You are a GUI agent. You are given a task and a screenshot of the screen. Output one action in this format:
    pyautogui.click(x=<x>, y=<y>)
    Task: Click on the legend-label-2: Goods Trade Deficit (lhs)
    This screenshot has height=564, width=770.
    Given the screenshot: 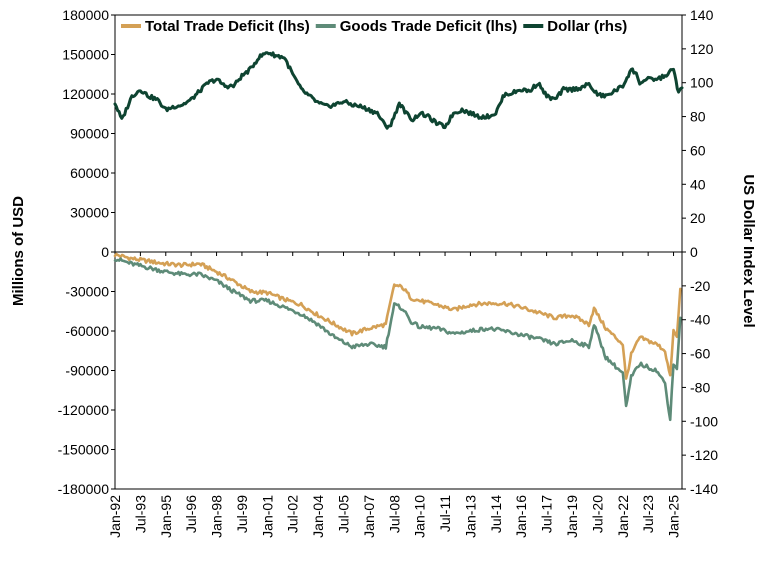 What is the action you would take?
    pyautogui.click(x=429, y=26)
    